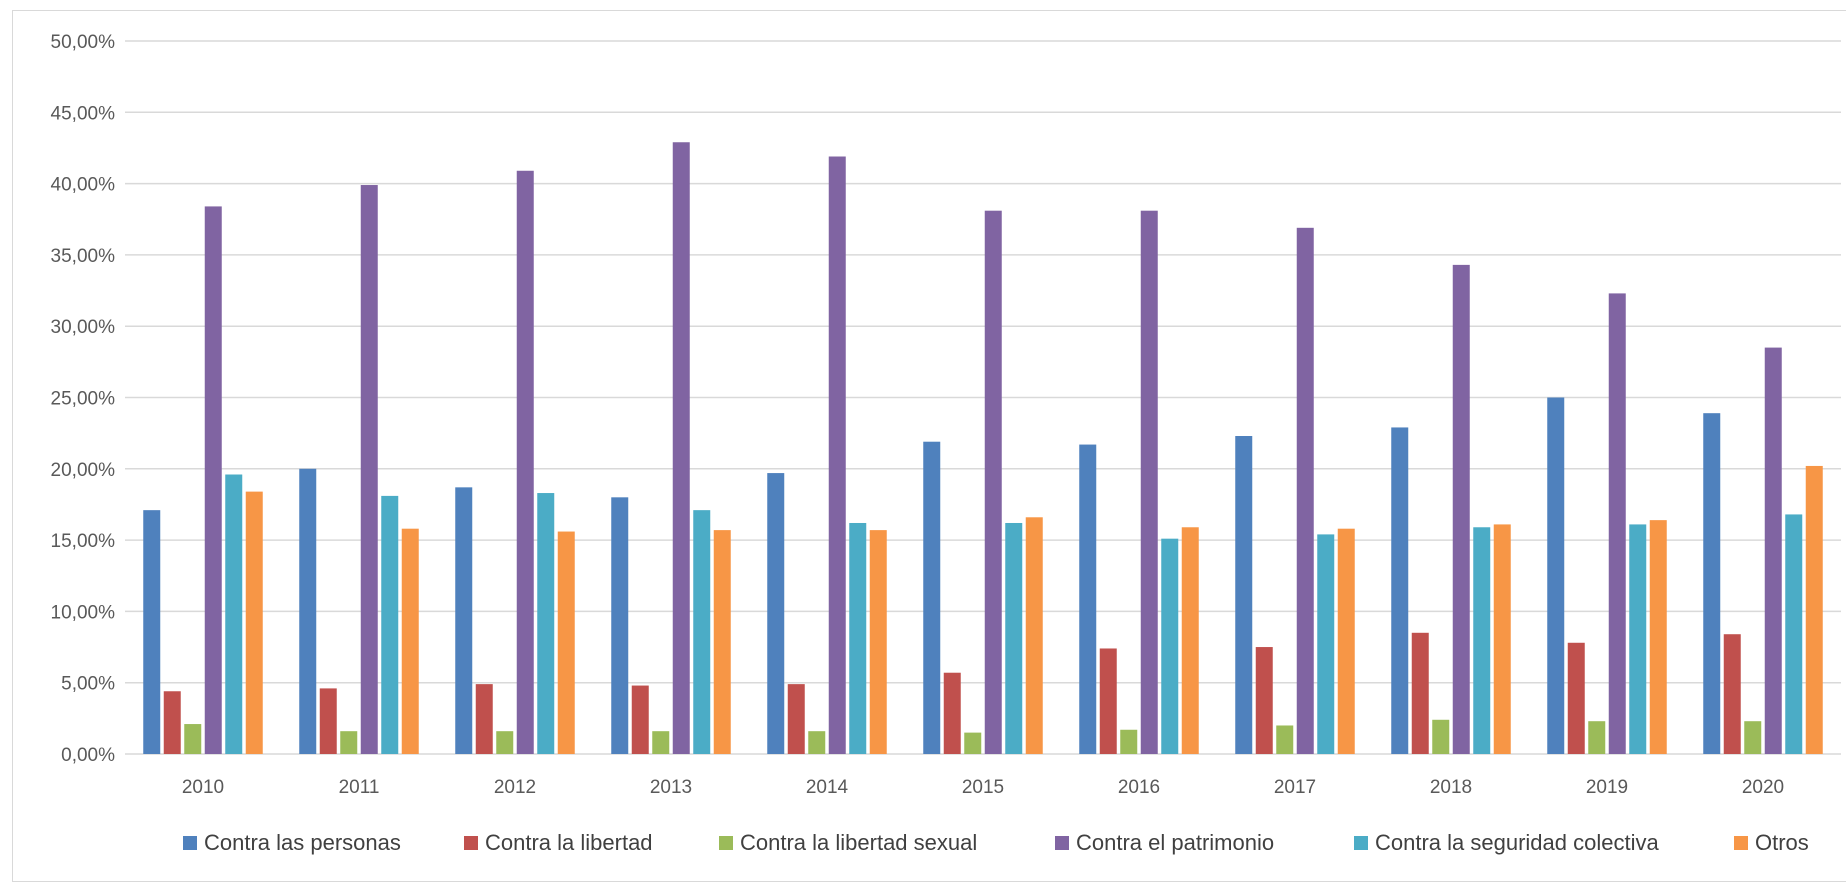 The height and width of the screenshot is (882, 1846). I want to click on y-tick-label: 0,00%, so click(88, 755).